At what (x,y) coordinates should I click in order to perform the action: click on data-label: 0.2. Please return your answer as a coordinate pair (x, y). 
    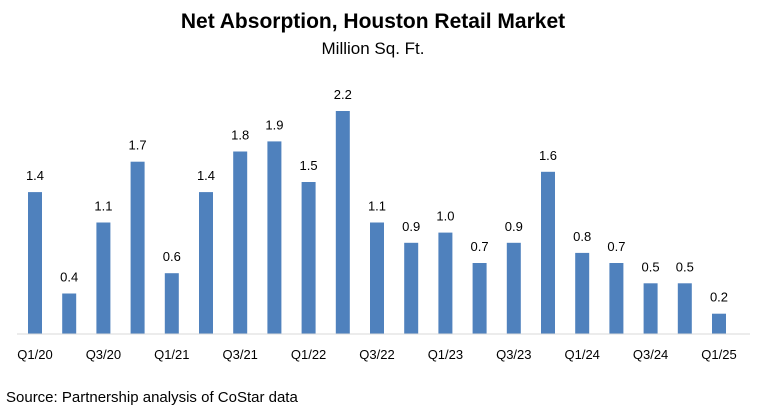
    Looking at the image, I should click on (719, 297).